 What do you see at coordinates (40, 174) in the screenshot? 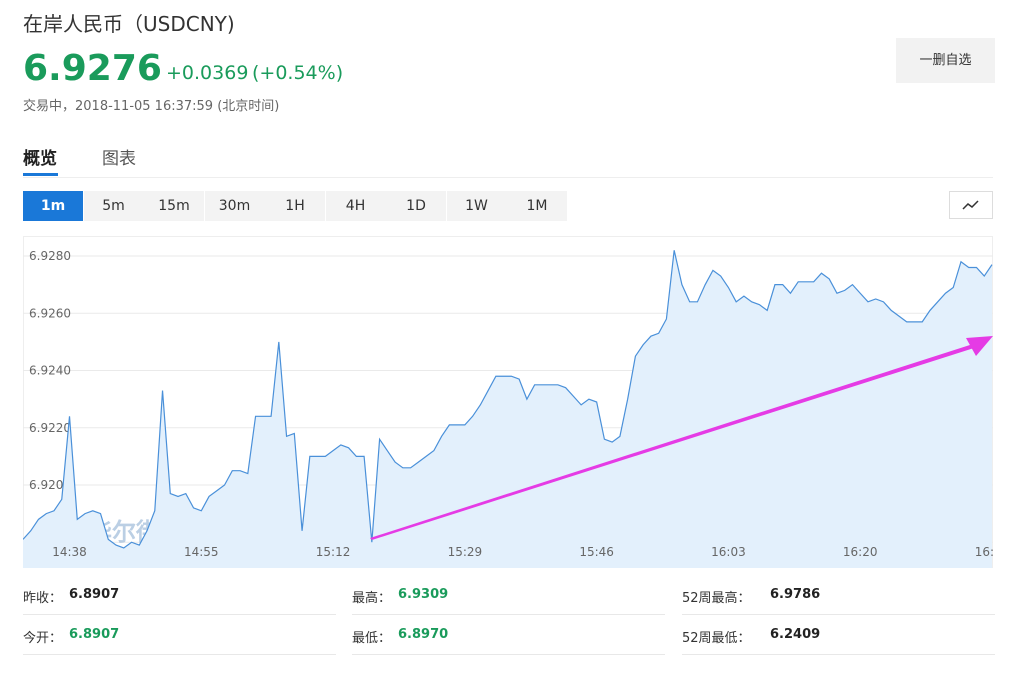
I see `tab-underline` at bounding box center [40, 174].